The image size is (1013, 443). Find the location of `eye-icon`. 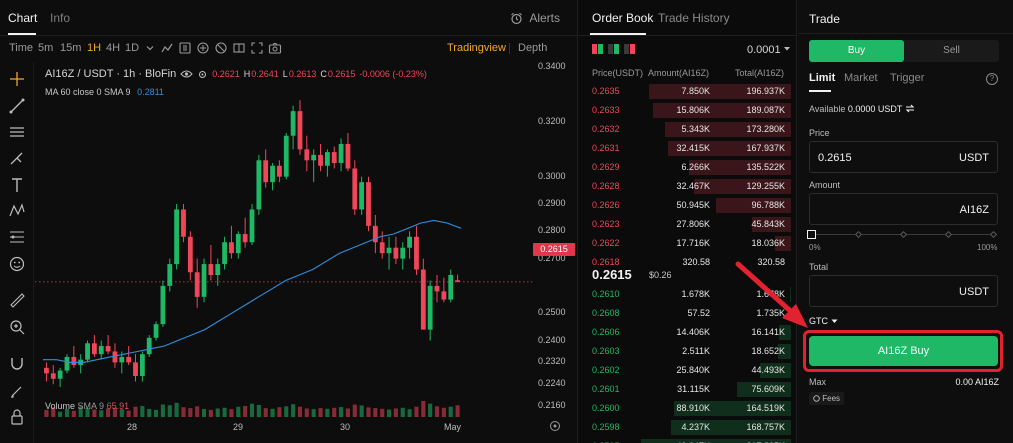

eye-icon is located at coordinates (186, 74).